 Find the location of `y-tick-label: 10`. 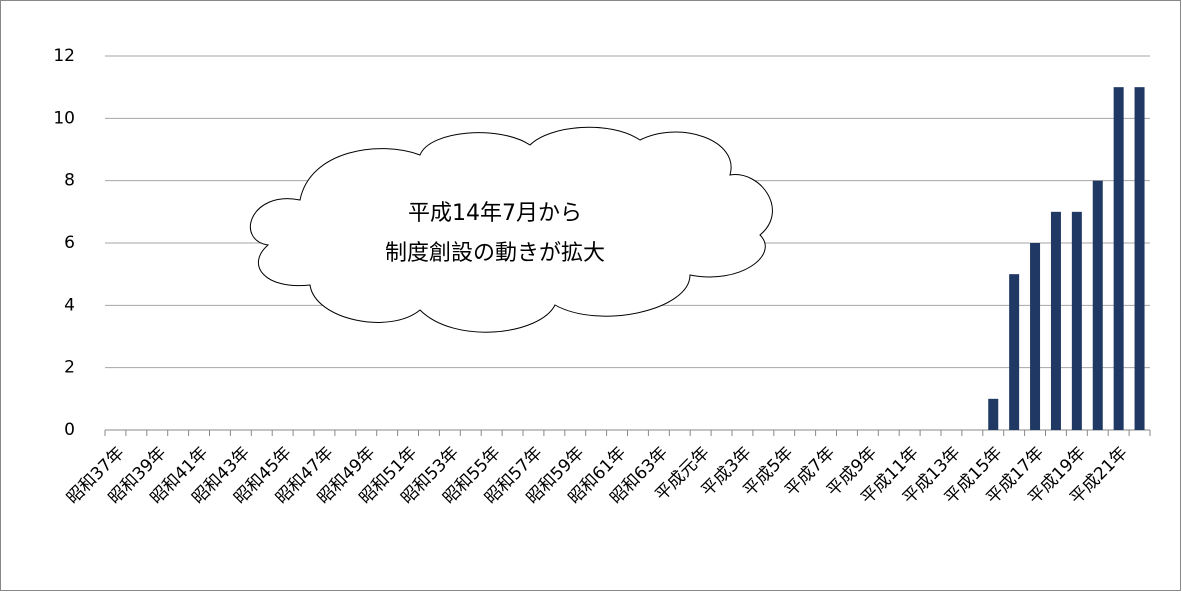

y-tick-label: 10 is located at coordinates (64, 118).